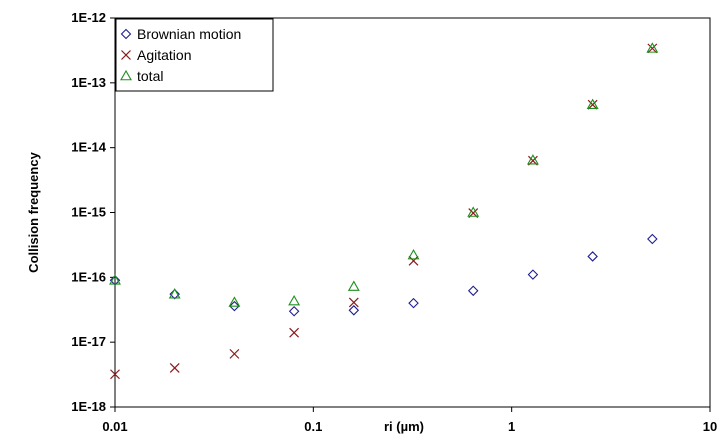 Image resolution: width=721 pixels, height=443 pixels. Describe the element at coordinates (710, 426) in the screenshot. I see `x-tick-label: 10` at that location.